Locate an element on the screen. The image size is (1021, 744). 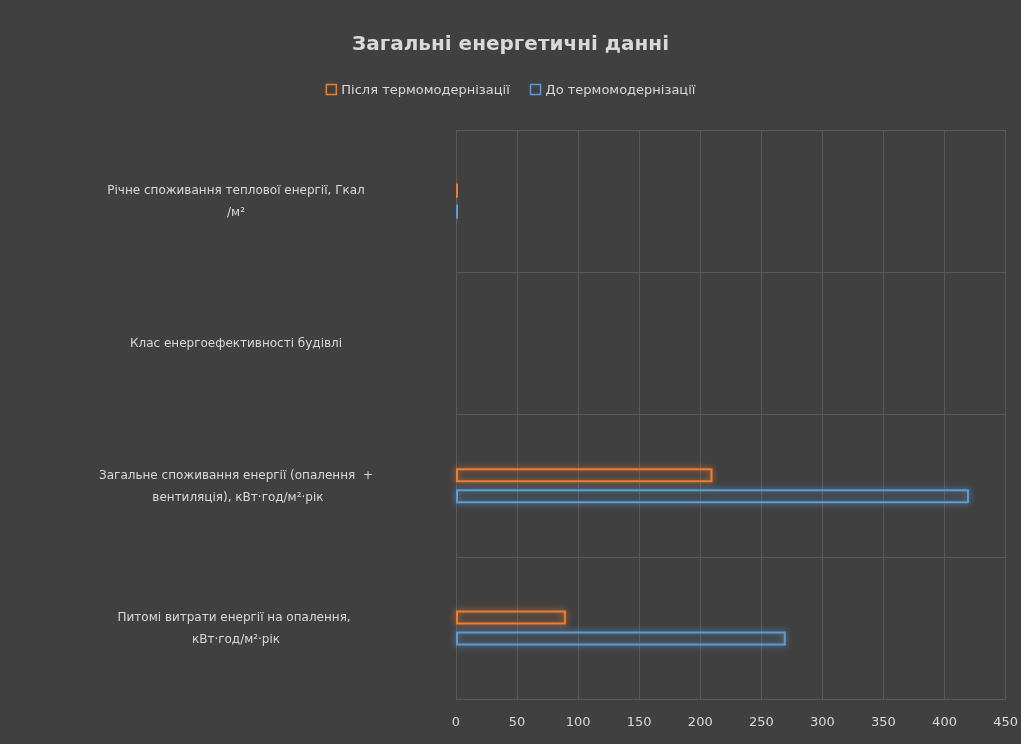
x-tick-label: 50 is located at coordinates (517, 721).